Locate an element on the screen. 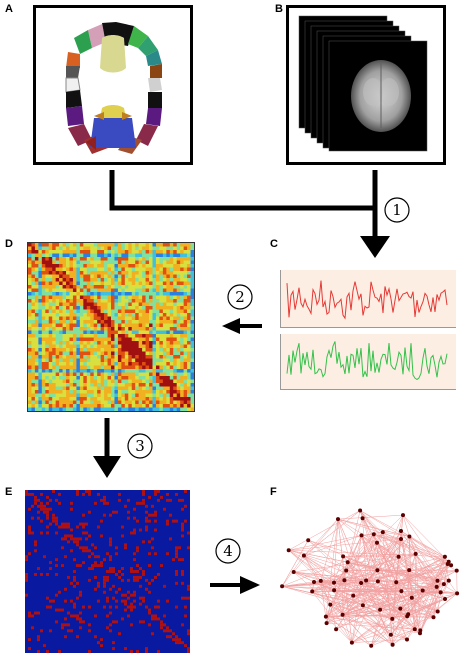 The height and width of the screenshot is (658, 474). timeseries-green-line is located at coordinates (367, 361).